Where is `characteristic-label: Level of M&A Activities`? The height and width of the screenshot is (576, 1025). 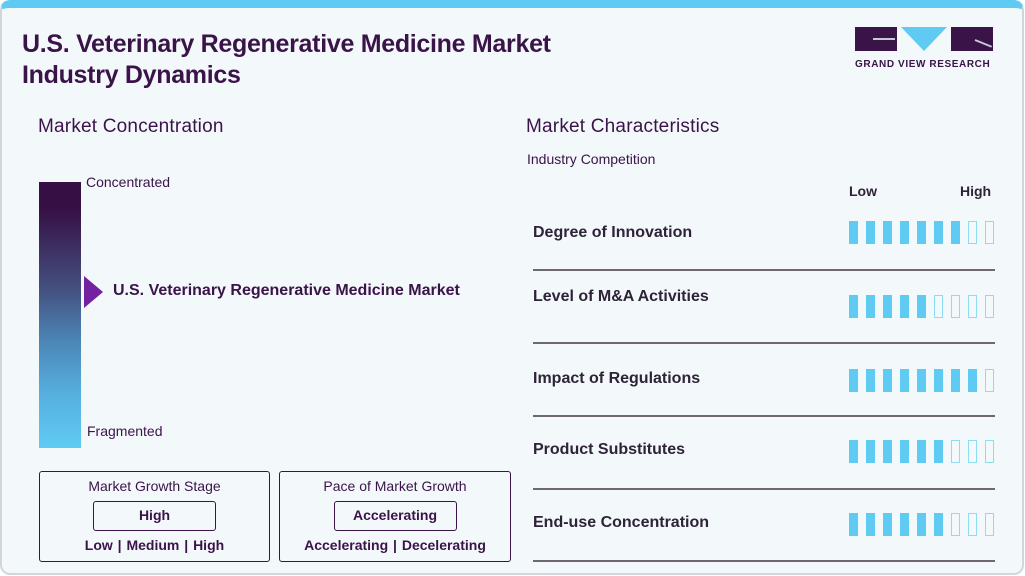
characteristic-label: Level of M&A Activities is located at coordinates (621, 296).